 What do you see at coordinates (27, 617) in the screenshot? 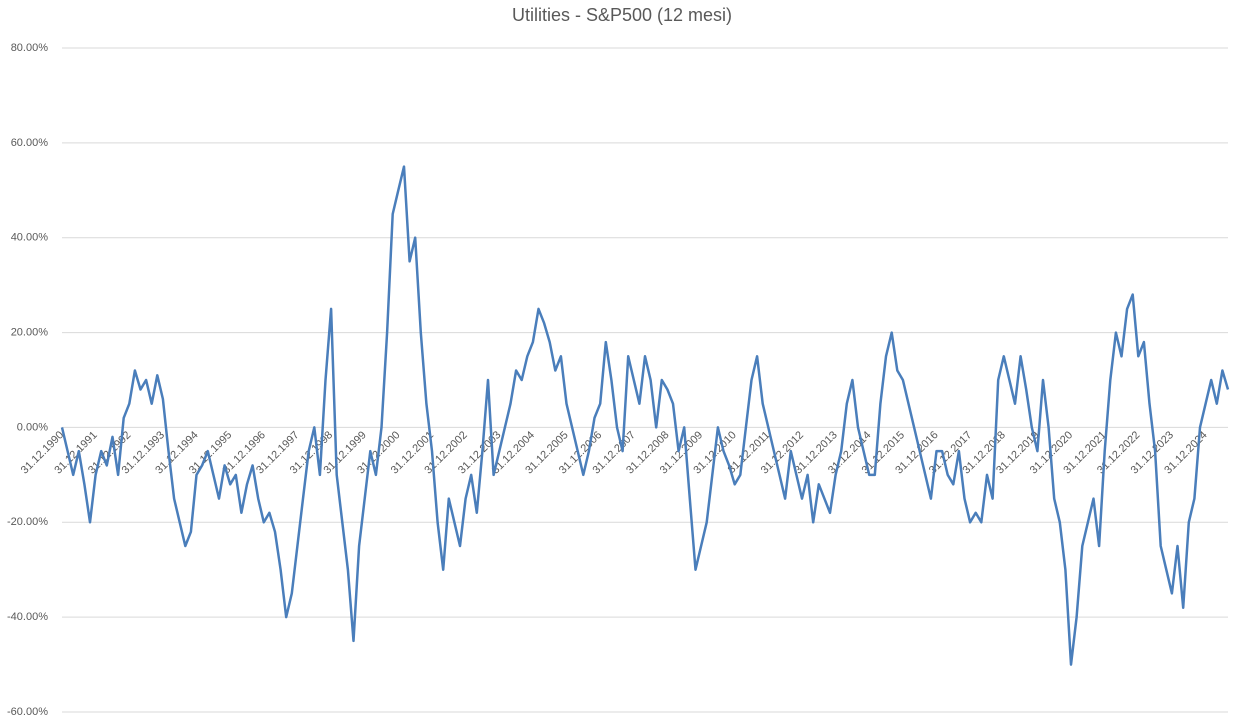
I see `y-tick-label: -40.00%` at bounding box center [27, 617].